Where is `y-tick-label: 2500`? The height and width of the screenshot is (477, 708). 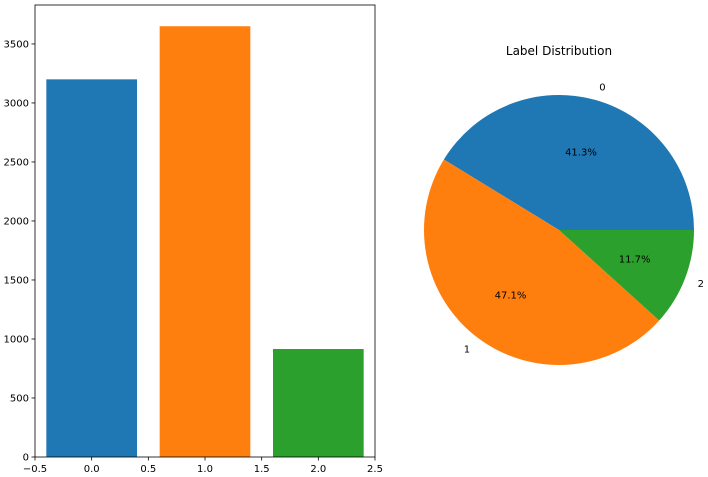
y-tick-label: 2500 is located at coordinates (16, 162).